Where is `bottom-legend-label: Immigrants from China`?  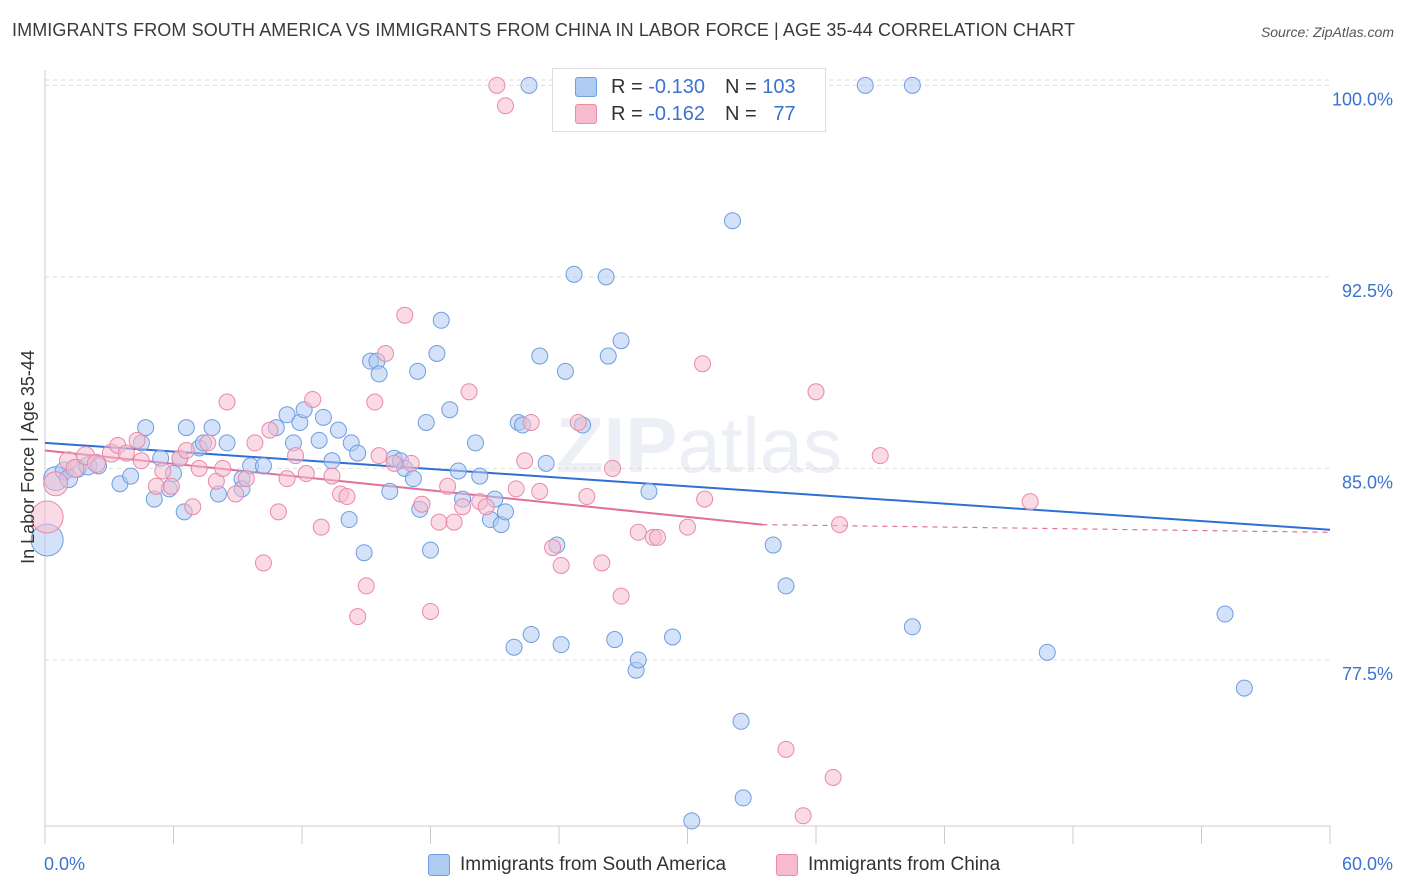
bottom-legend-label: Immigrants from China is located at coordinates (904, 864).